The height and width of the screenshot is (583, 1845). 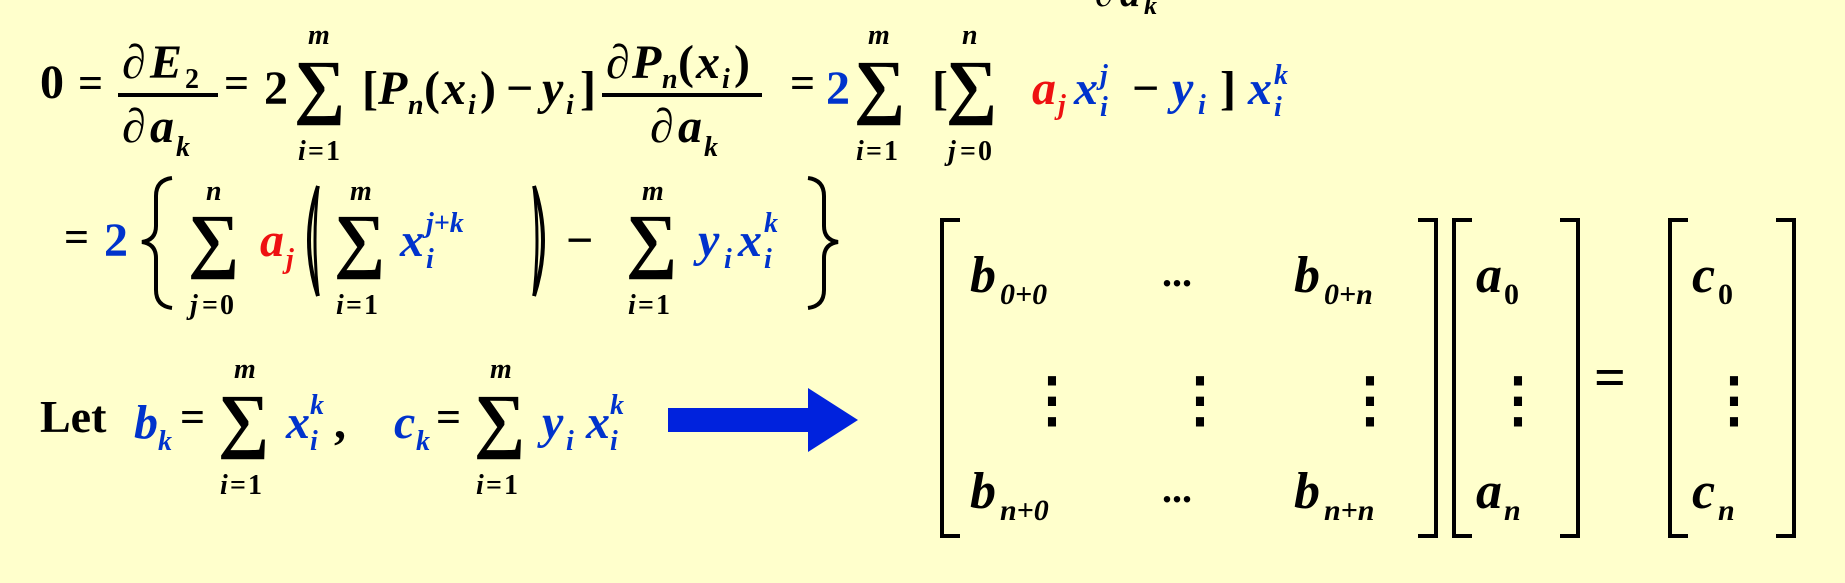 I want to click on equation-line-2: = 2 n ∑ j = 0 a j m ∑ i = 1 x j+k i −, so click(x=451, y=248).